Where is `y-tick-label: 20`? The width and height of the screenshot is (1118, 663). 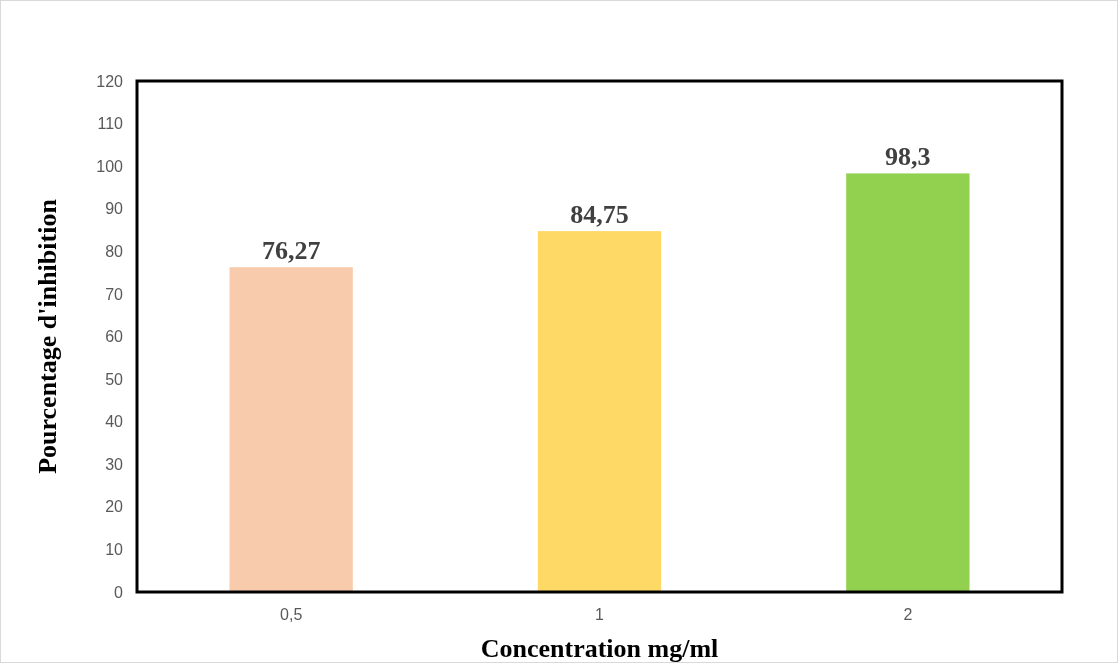
y-tick-label: 20 is located at coordinates (114, 507).